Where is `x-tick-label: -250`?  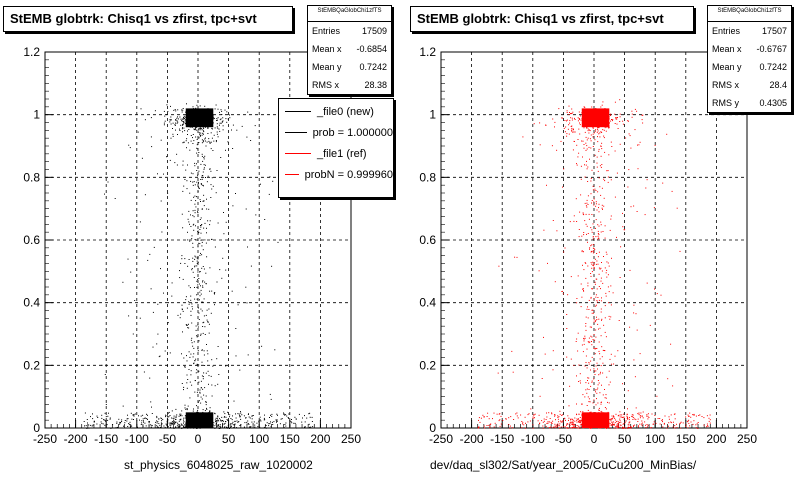
x-tick-label: -250 is located at coordinates (441, 439).